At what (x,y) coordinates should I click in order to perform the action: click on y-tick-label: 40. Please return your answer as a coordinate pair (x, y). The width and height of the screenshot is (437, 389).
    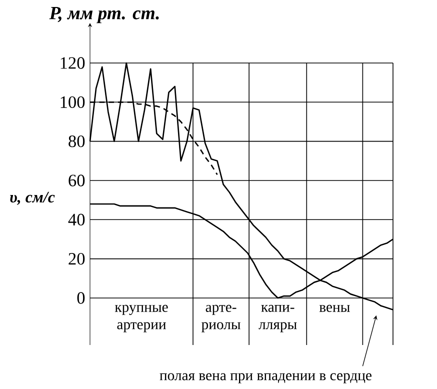
    Looking at the image, I should click on (76, 220).